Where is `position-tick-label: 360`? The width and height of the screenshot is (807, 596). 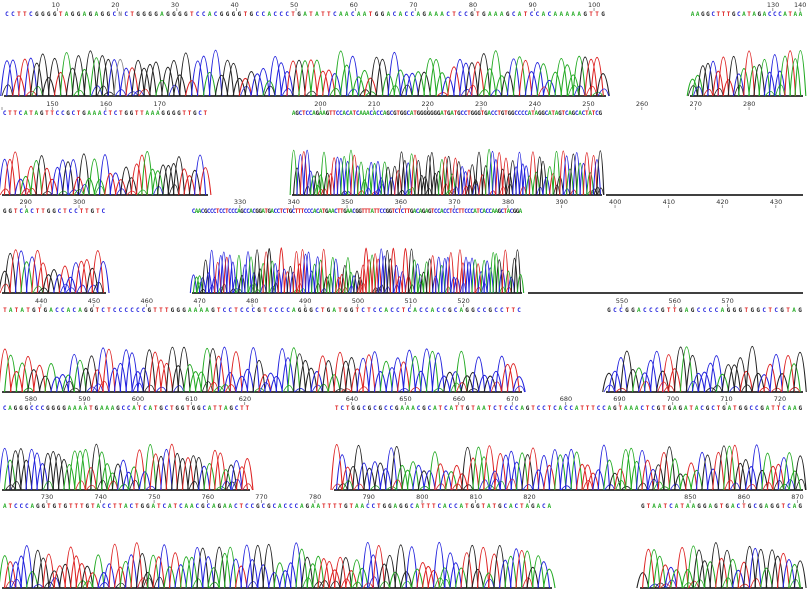 position-tick-label: 360 is located at coordinates (401, 202).